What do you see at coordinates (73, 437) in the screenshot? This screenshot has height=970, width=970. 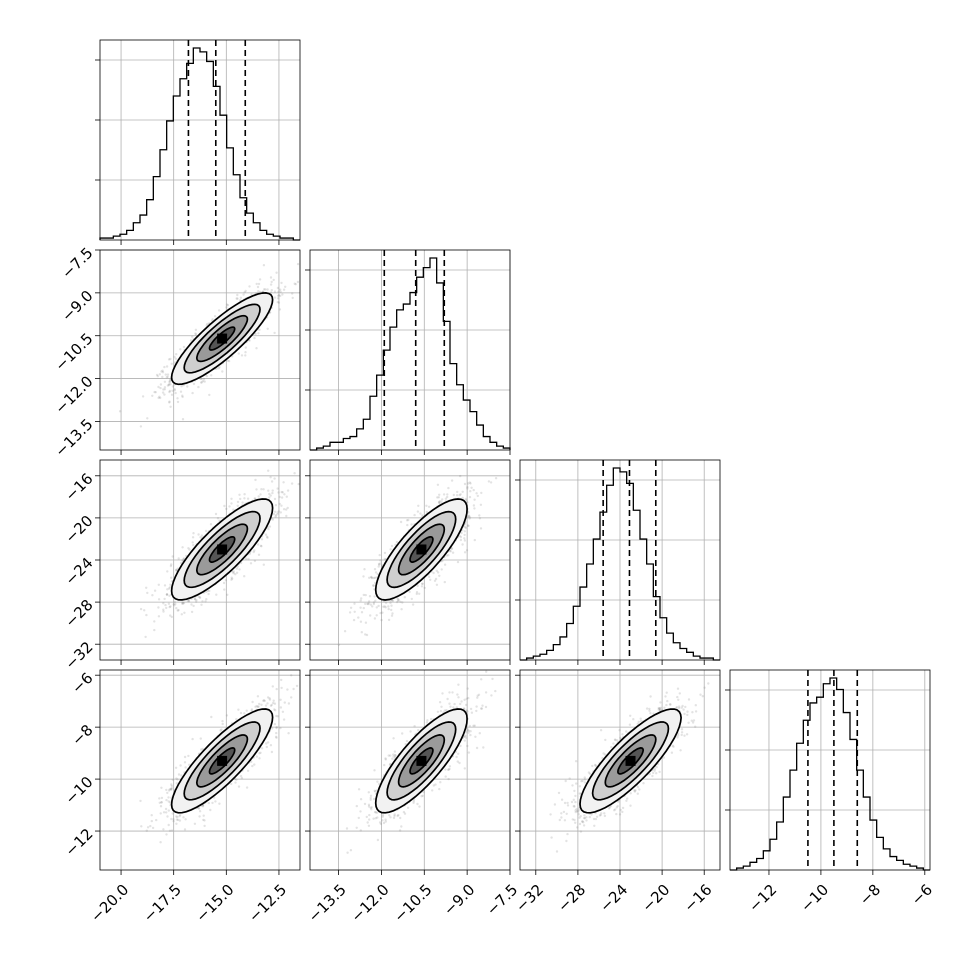 I see `y-tick-label: −13.5` at bounding box center [73, 437].